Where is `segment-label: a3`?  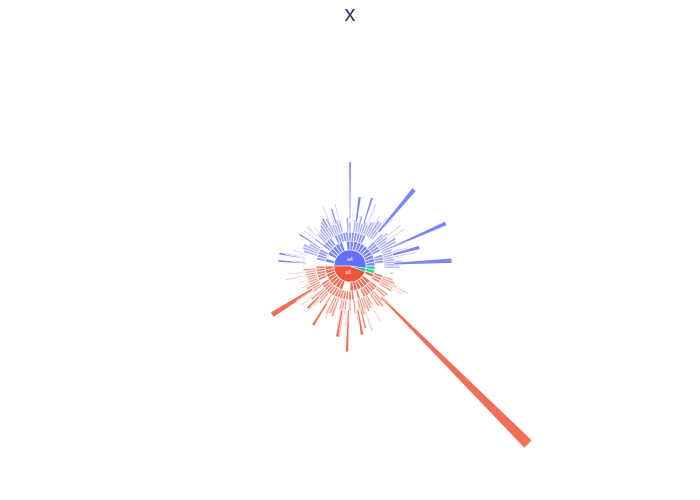 segment-label: a3 is located at coordinates (348, 273).